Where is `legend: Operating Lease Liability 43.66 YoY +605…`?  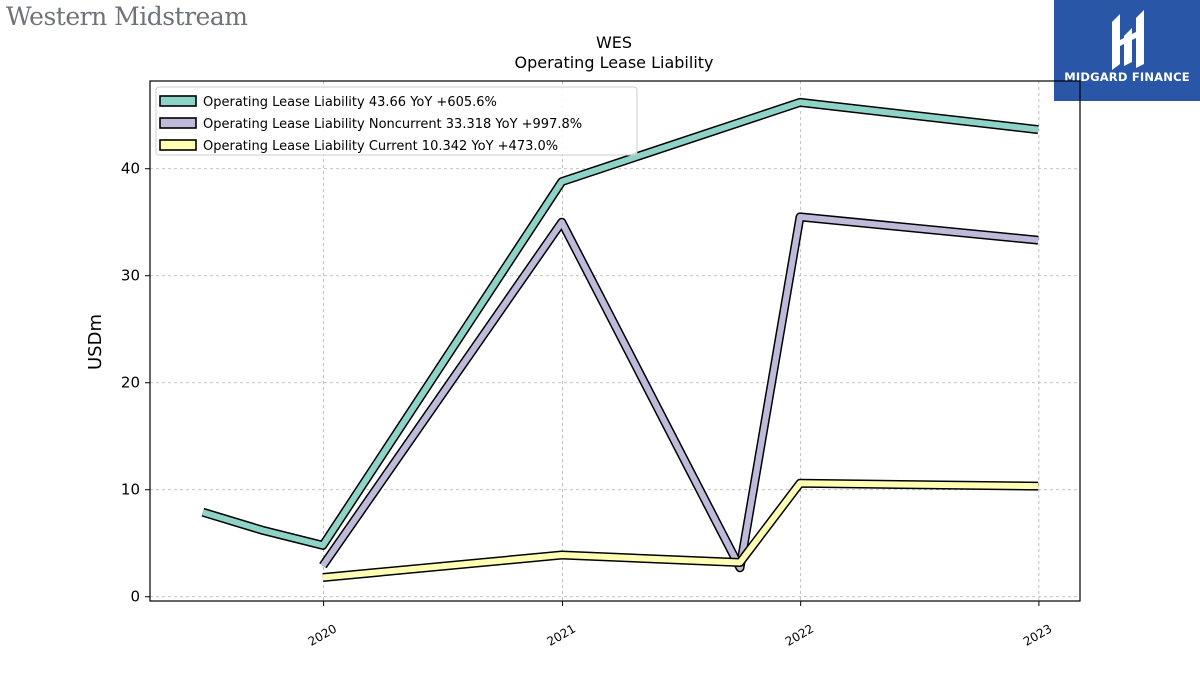
legend: Operating Lease Liability 43.66 YoY +605… is located at coordinates (396, 121).